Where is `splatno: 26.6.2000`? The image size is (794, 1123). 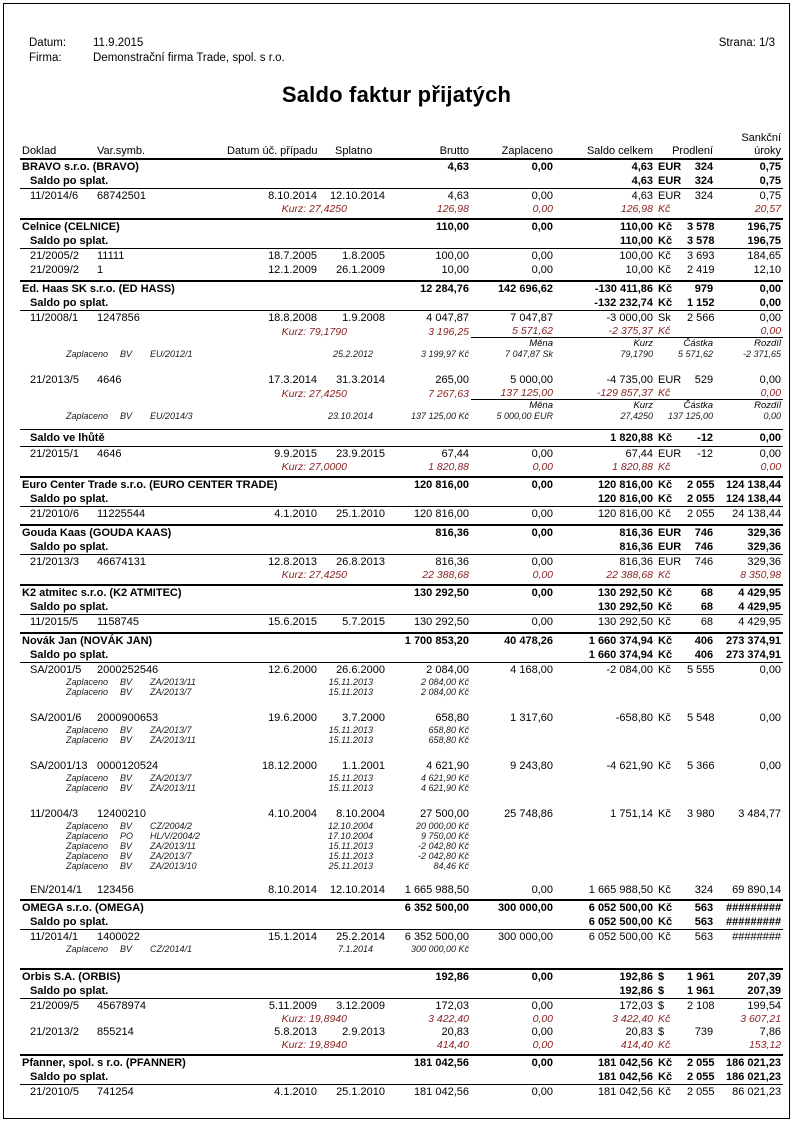
splatno: 26.6.2000 is located at coordinates (360, 669).